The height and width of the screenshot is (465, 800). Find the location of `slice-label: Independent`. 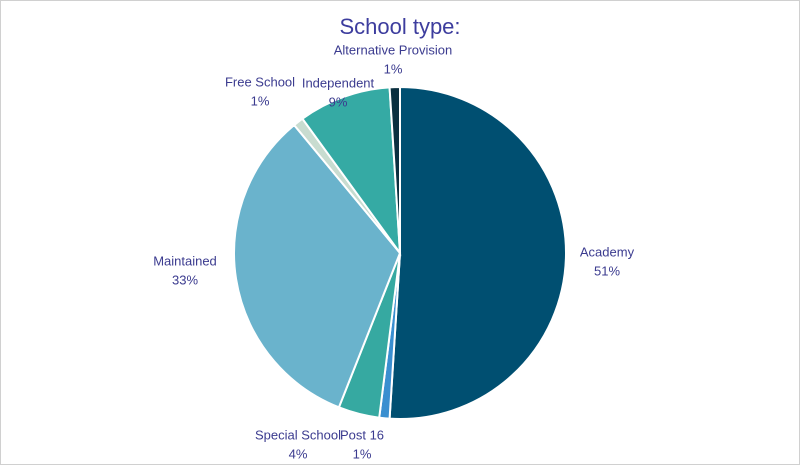

slice-label: Independent is located at coordinates (338, 82).